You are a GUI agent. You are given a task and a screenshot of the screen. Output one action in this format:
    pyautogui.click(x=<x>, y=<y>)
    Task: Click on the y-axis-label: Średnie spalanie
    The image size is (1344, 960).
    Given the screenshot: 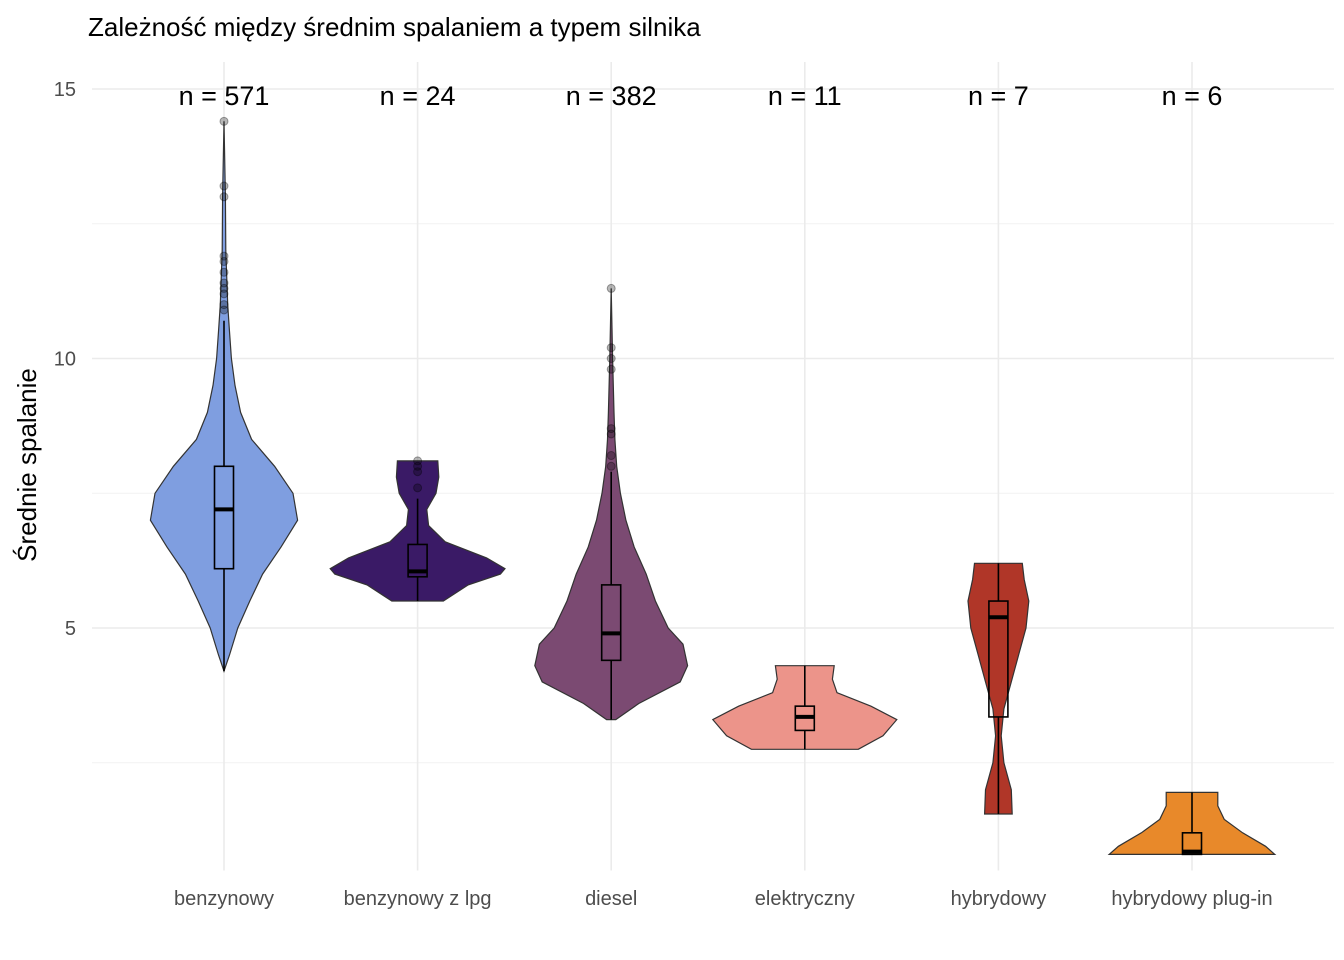 What is the action you would take?
    pyautogui.click(x=27, y=465)
    